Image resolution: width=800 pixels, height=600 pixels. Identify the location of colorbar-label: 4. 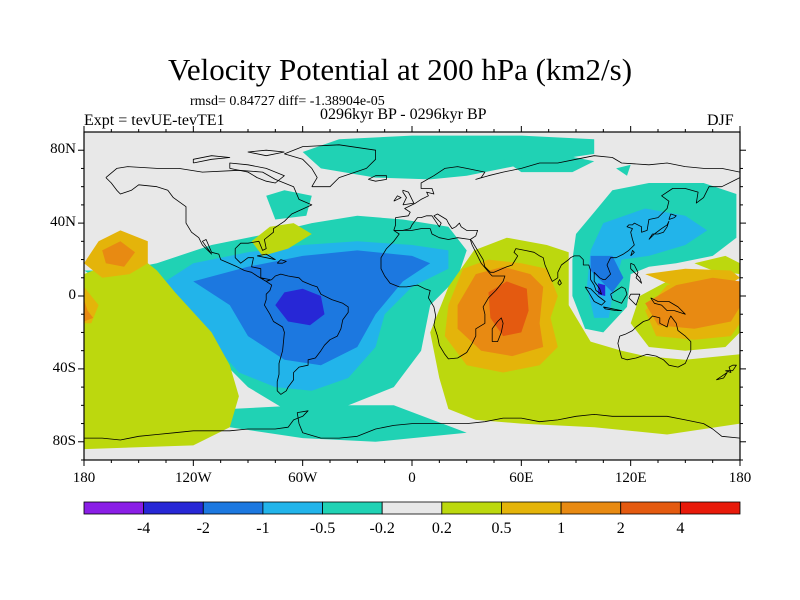
(680, 528).